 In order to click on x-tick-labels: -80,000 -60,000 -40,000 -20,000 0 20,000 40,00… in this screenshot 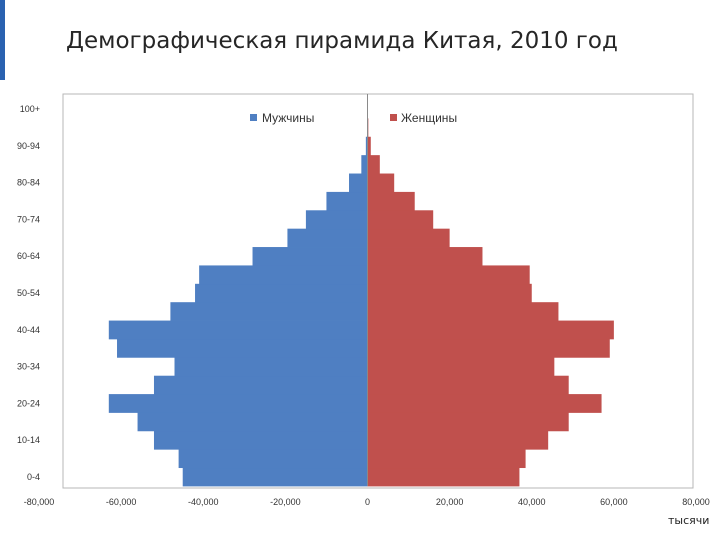, I will do `click(367, 502)`.